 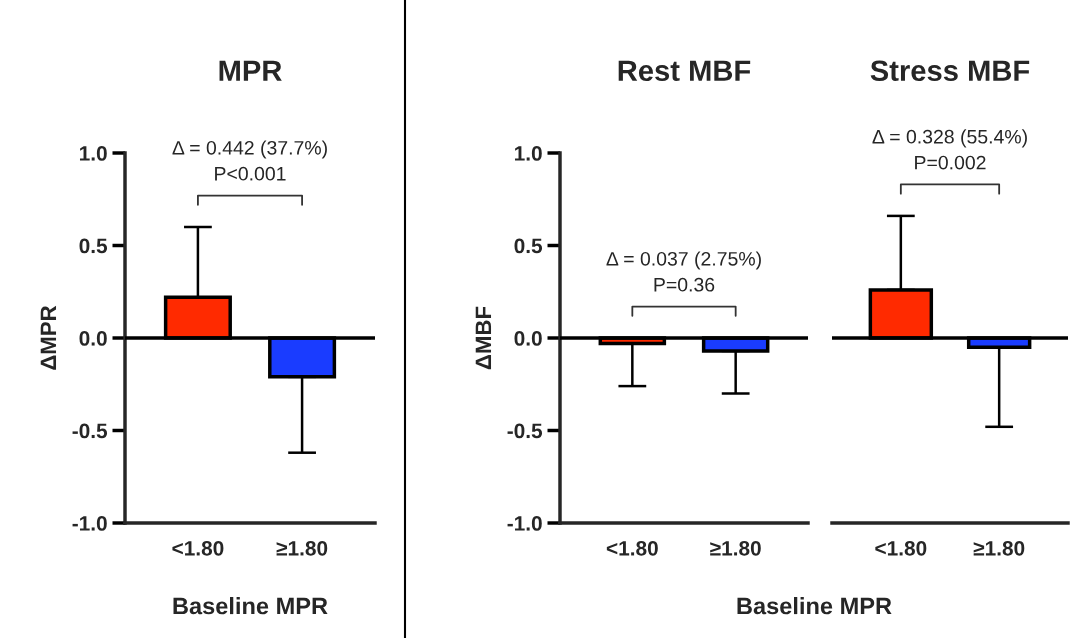 I want to click on chart-title: Stress MBF, so click(x=950, y=71).